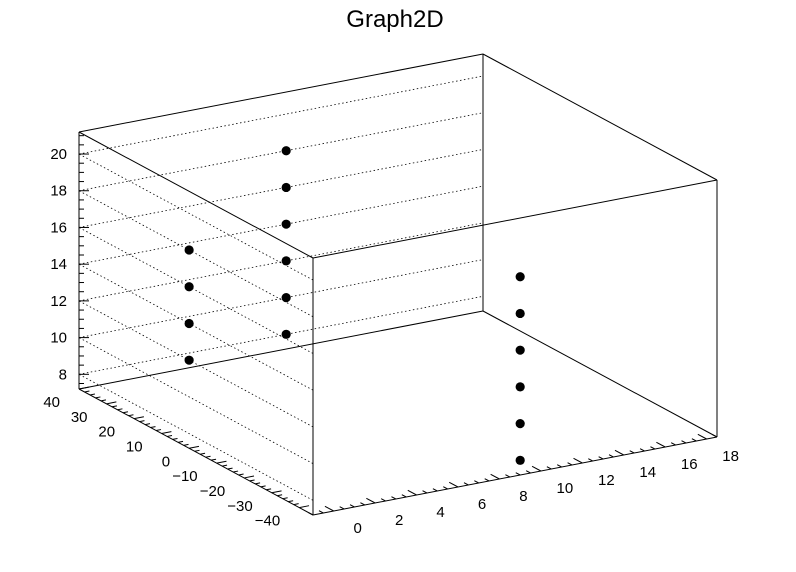 The width and height of the screenshot is (796, 572). What do you see at coordinates (106, 432) in the screenshot?
I see `y-tick-label: 20` at bounding box center [106, 432].